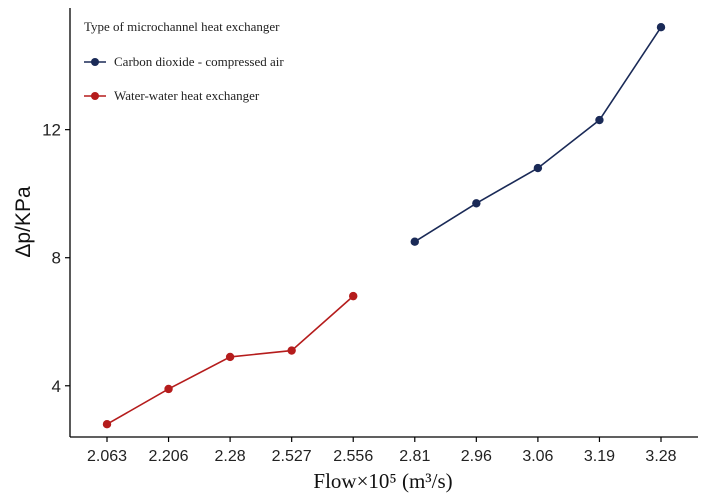 This screenshot has width=708, height=500. I want to click on legend-title: Type of microchannel heat exchanger, so click(182, 26).